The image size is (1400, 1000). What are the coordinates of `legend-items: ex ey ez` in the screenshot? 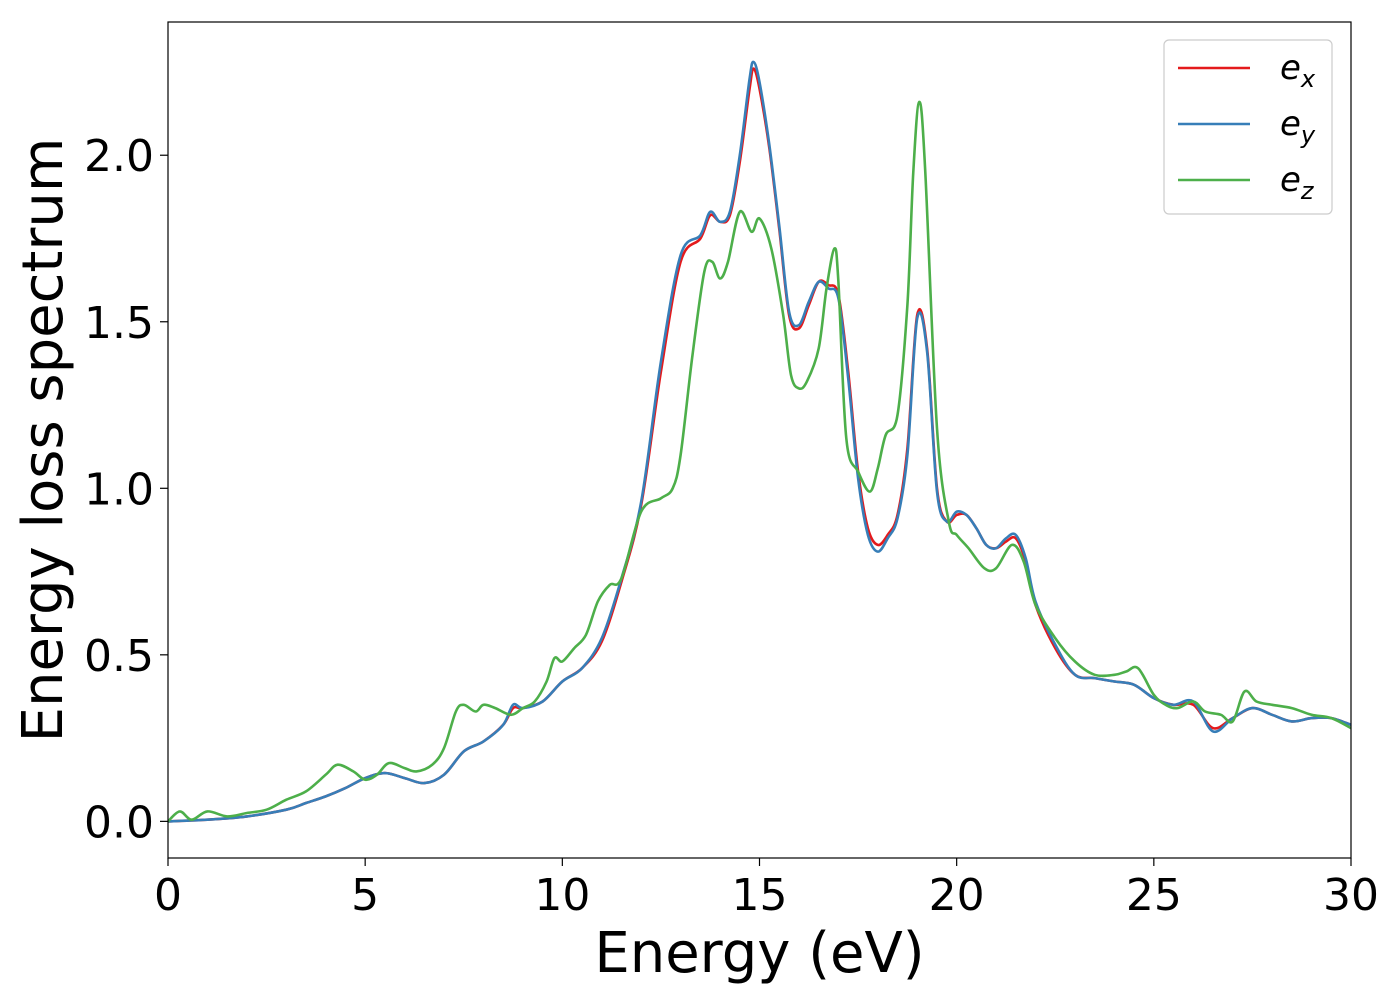 It's located at (1247, 126).